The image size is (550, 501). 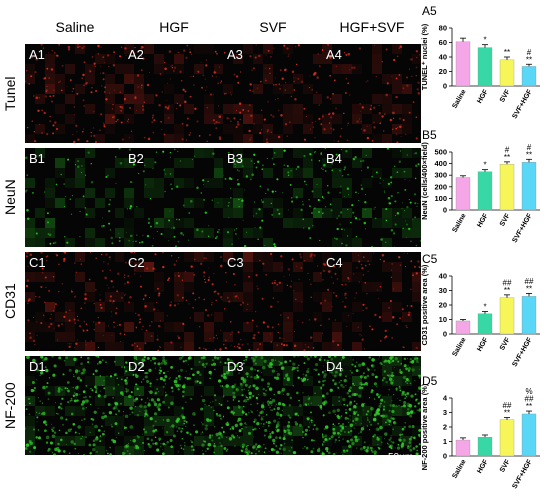 What do you see at coordinates (443, 290) in the screenshot?
I see `y-tick-label: 30` at bounding box center [443, 290].